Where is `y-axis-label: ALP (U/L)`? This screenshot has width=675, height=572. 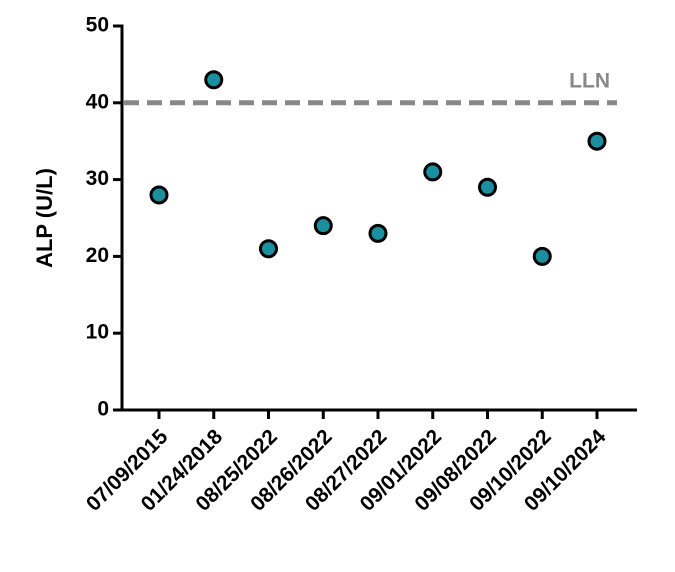
y-axis-label: ALP (U/L) is located at coordinates (44, 218).